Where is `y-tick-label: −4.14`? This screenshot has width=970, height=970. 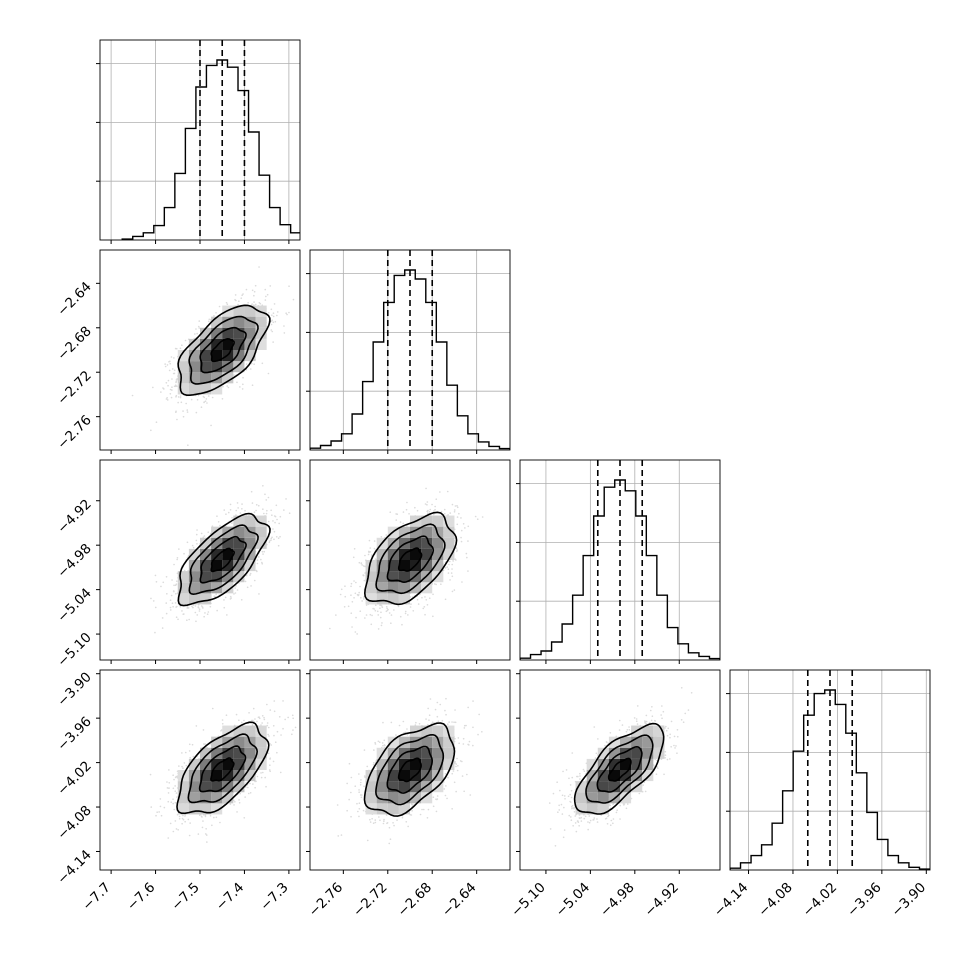 y-tick-label: −4.14 is located at coordinates (74, 867).